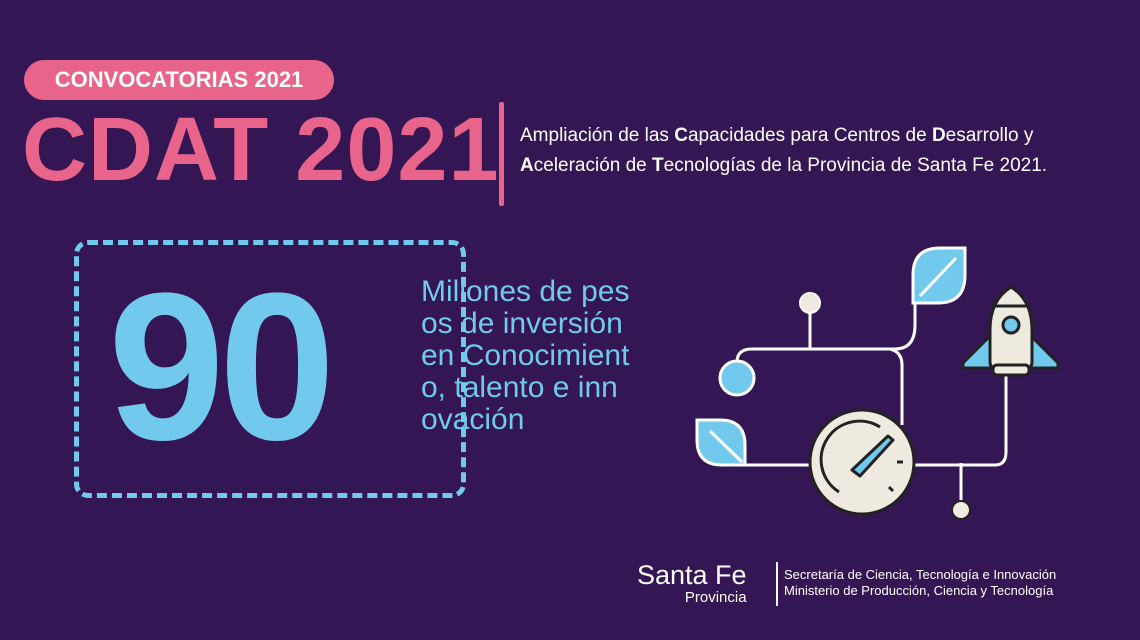 The width and height of the screenshot is (1140, 640). I want to click on speedometer-icon, so click(862, 462).